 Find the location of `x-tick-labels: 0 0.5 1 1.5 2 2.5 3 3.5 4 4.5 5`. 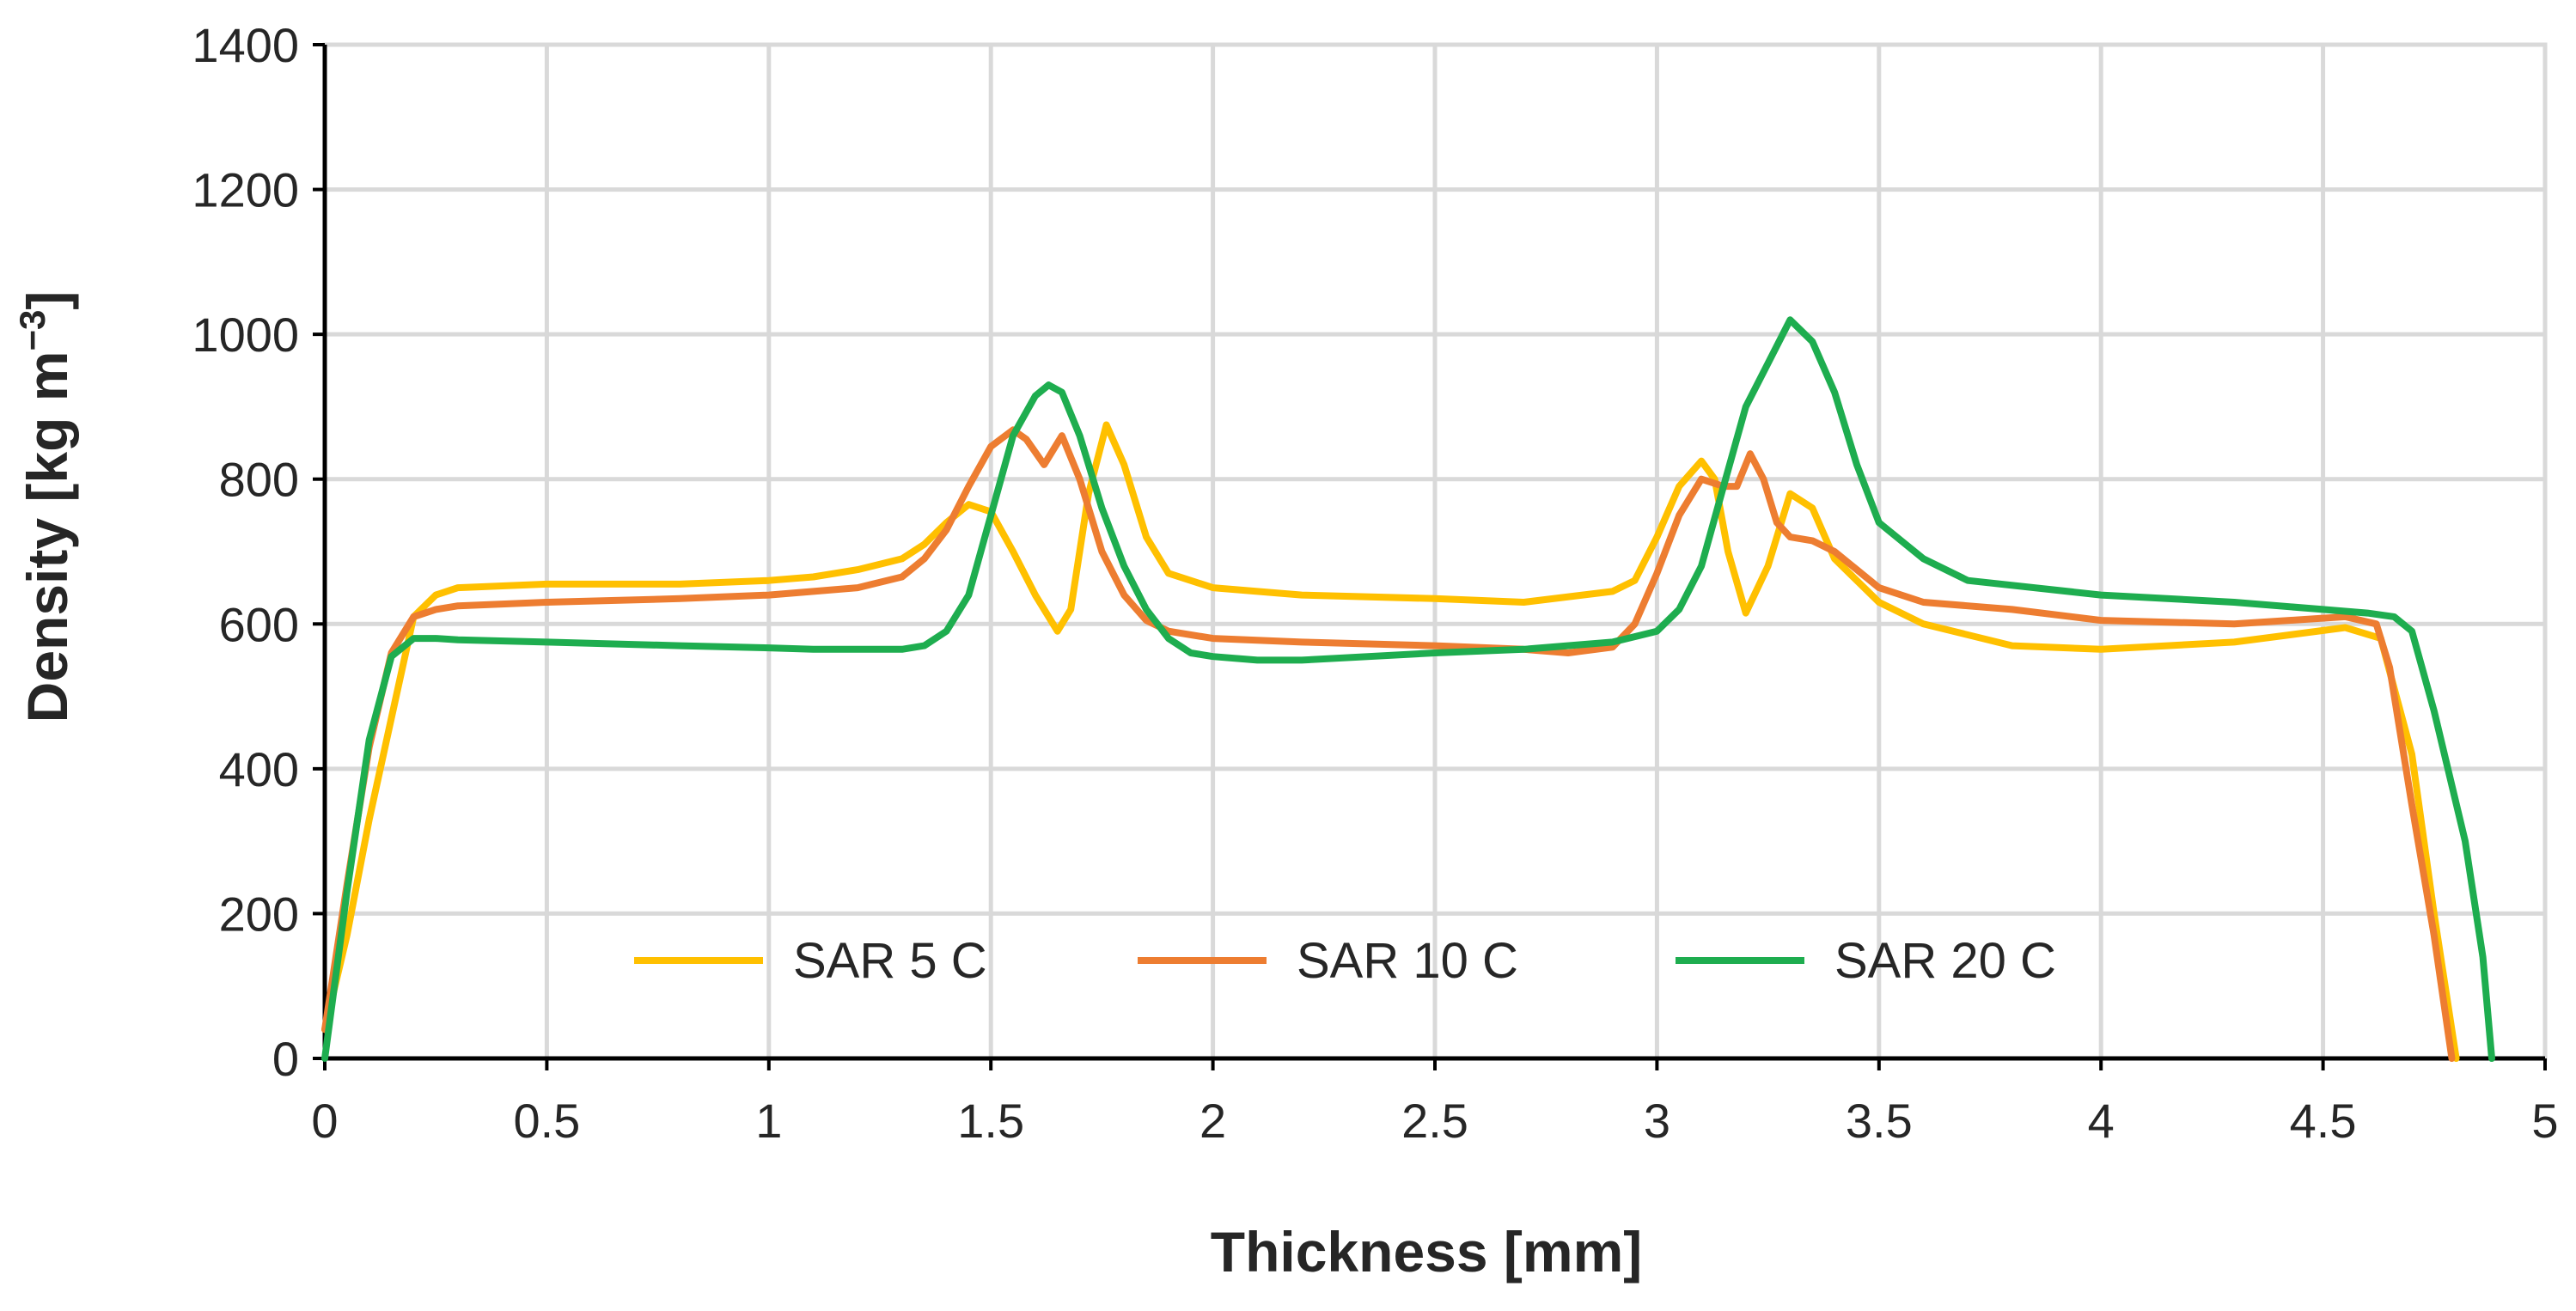

x-tick-labels: 0 0.5 1 1.5 2 2.5 3 3.5 4 4.5 5 is located at coordinates (1434, 1121).